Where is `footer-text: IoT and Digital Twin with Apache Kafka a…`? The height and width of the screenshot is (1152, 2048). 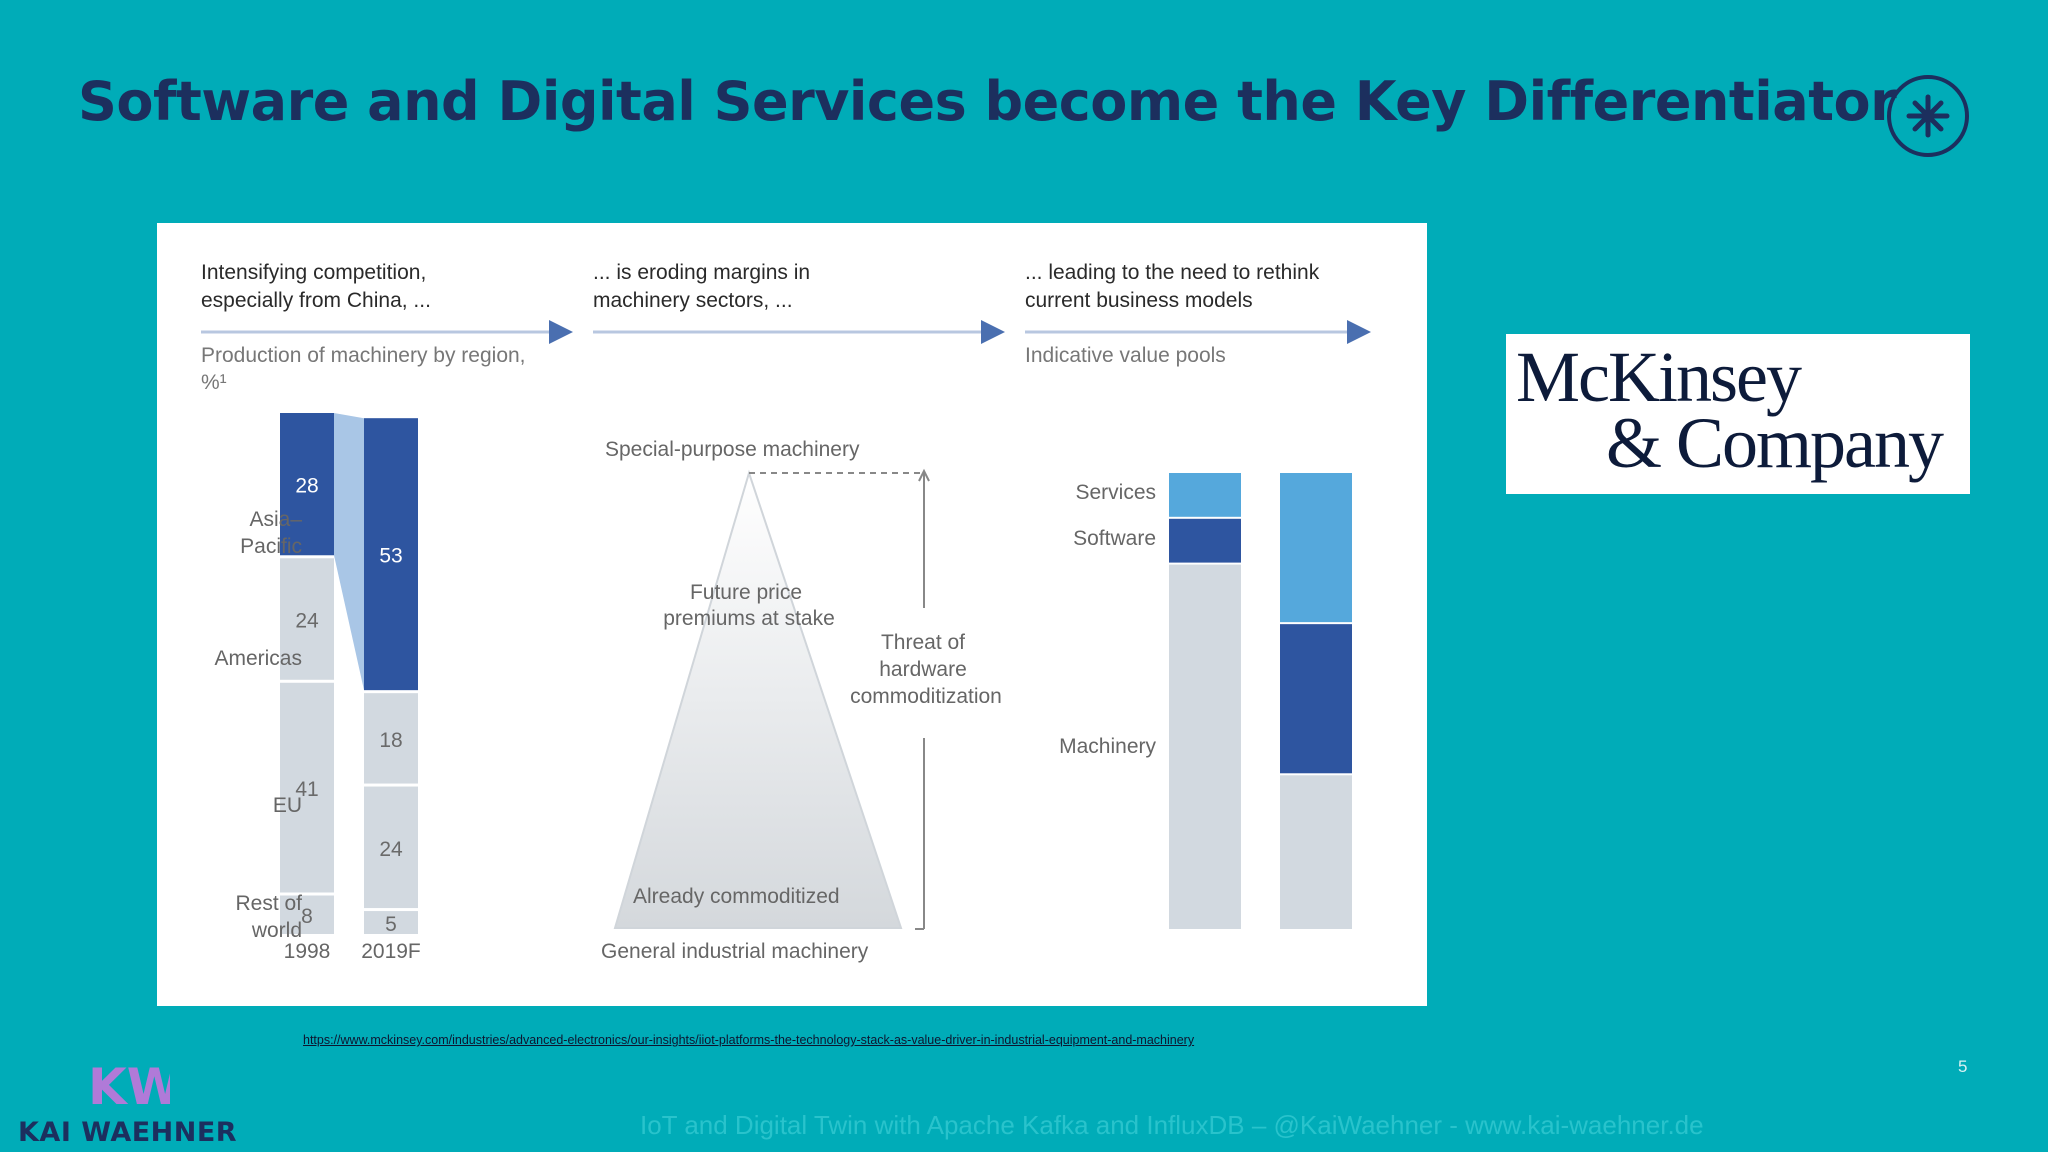
footer-text: IoT and Digital Twin with Apache Kafka a… is located at coordinates (1172, 1125).